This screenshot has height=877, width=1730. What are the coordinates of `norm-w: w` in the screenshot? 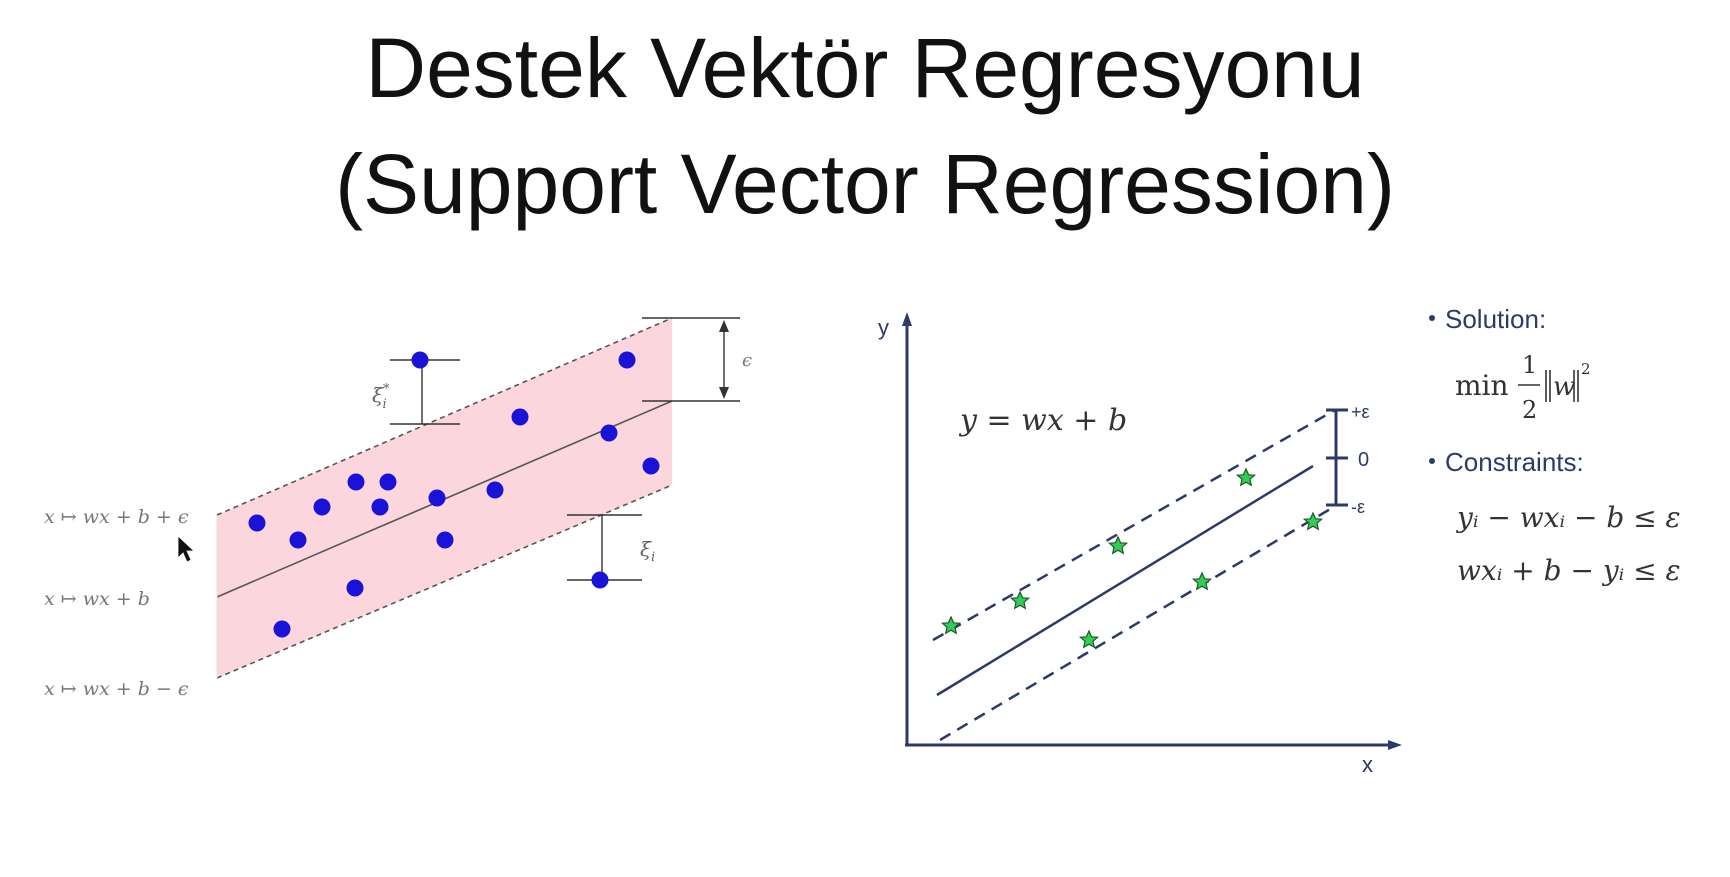 It's located at (1564, 387).